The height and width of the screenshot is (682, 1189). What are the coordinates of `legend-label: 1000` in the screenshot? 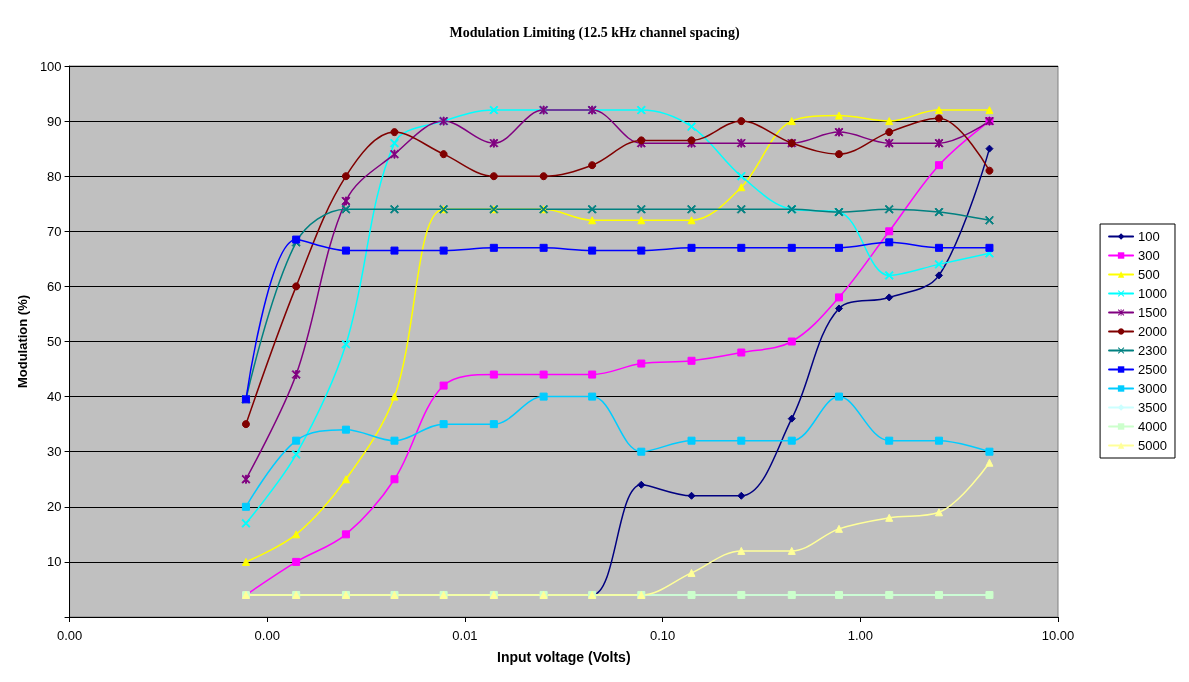 It's located at (1152, 293).